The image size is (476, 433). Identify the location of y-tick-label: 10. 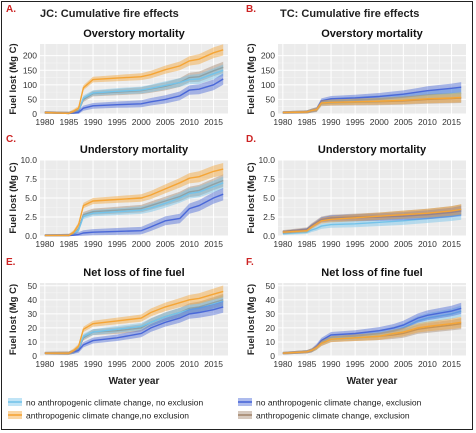
(33, 342).